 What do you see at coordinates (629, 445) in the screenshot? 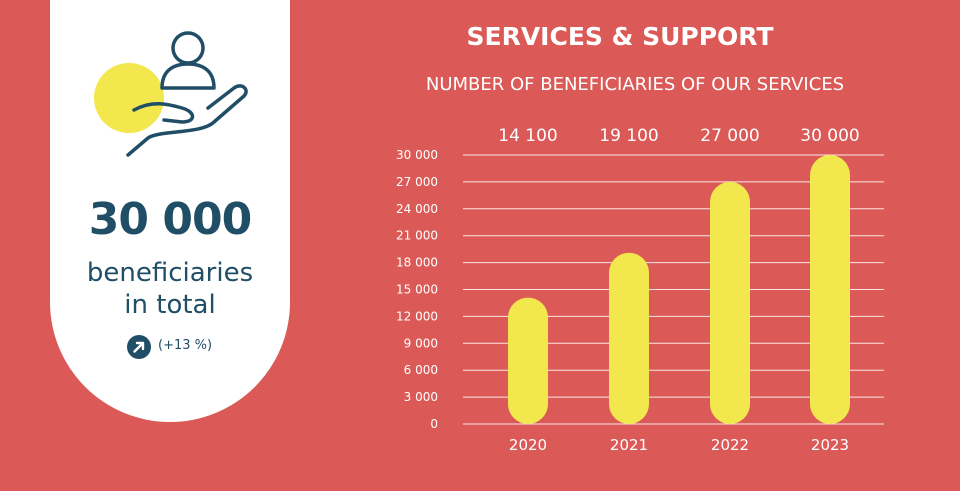
I see `x-tick-label: 2021` at bounding box center [629, 445].